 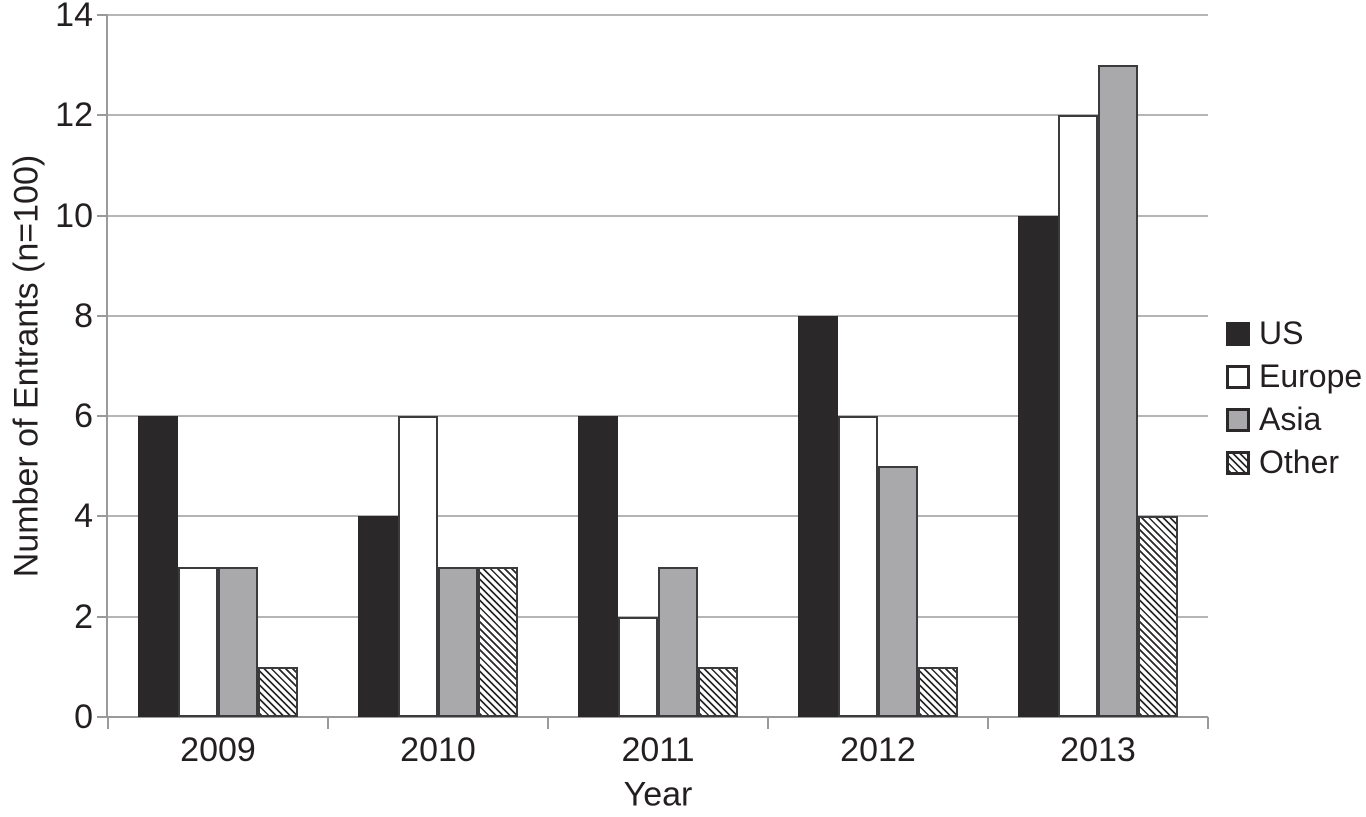 I want to click on x-tick-label: 2012, so click(x=878, y=750).